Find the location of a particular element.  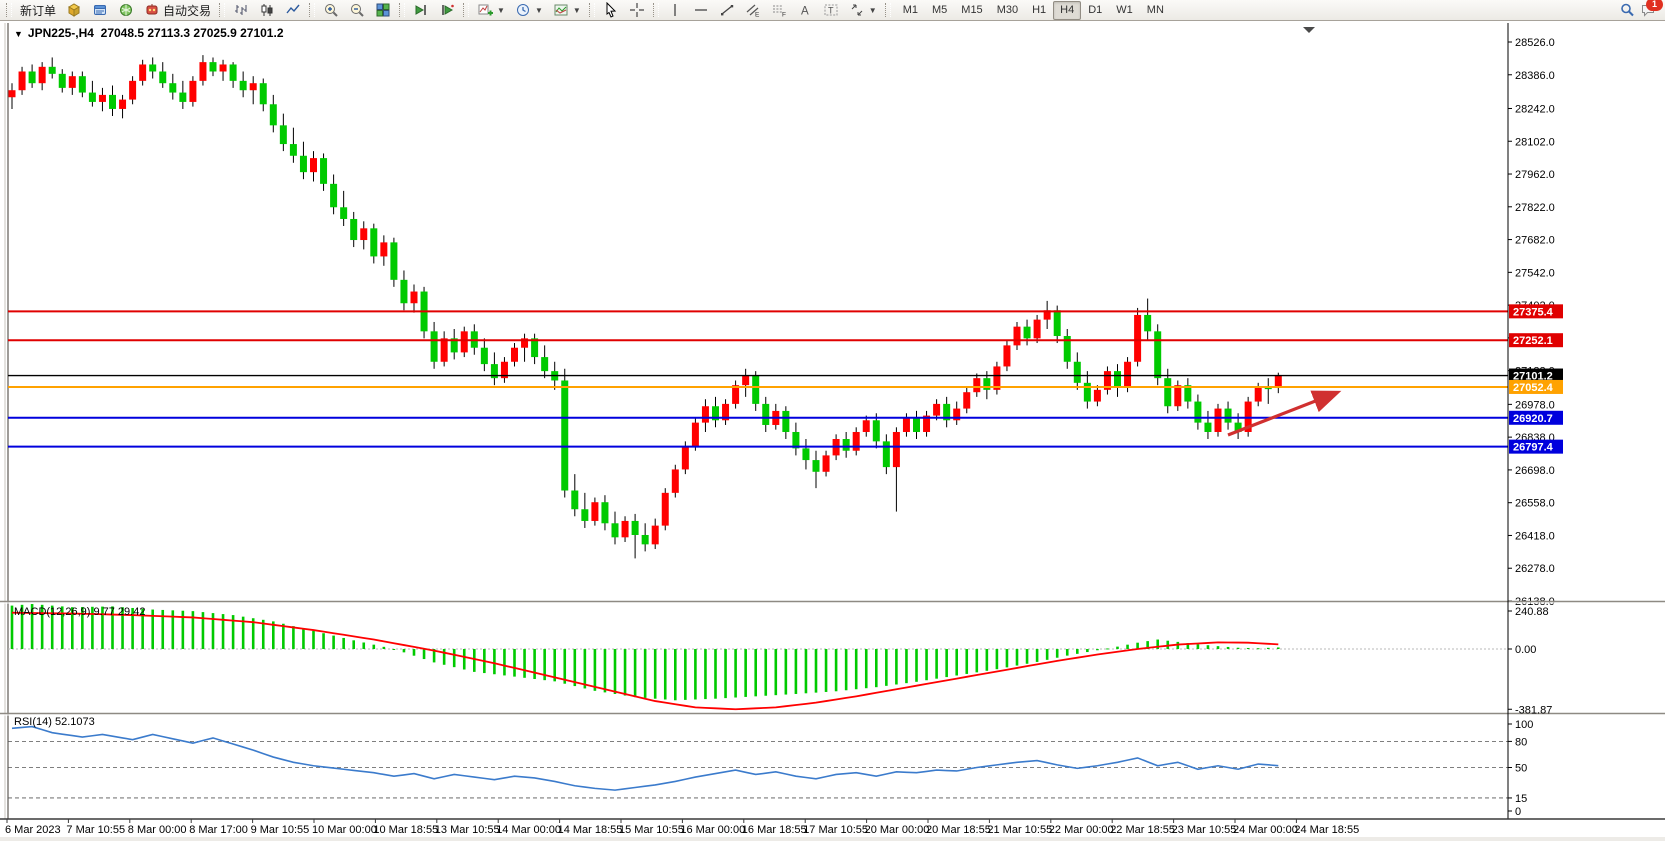

chart-shift-marker is located at coordinates (1309, 30).